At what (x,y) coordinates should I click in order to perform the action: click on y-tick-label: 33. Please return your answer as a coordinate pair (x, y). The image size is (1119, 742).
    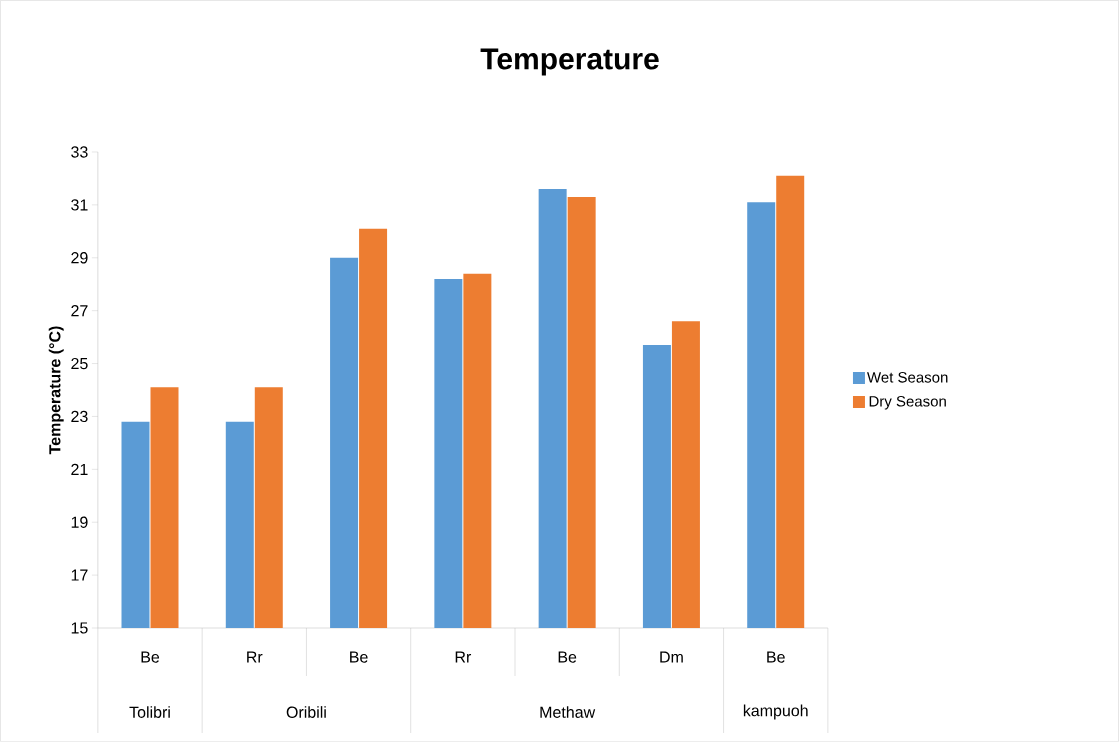
    Looking at the image, I should click on (79, 152).